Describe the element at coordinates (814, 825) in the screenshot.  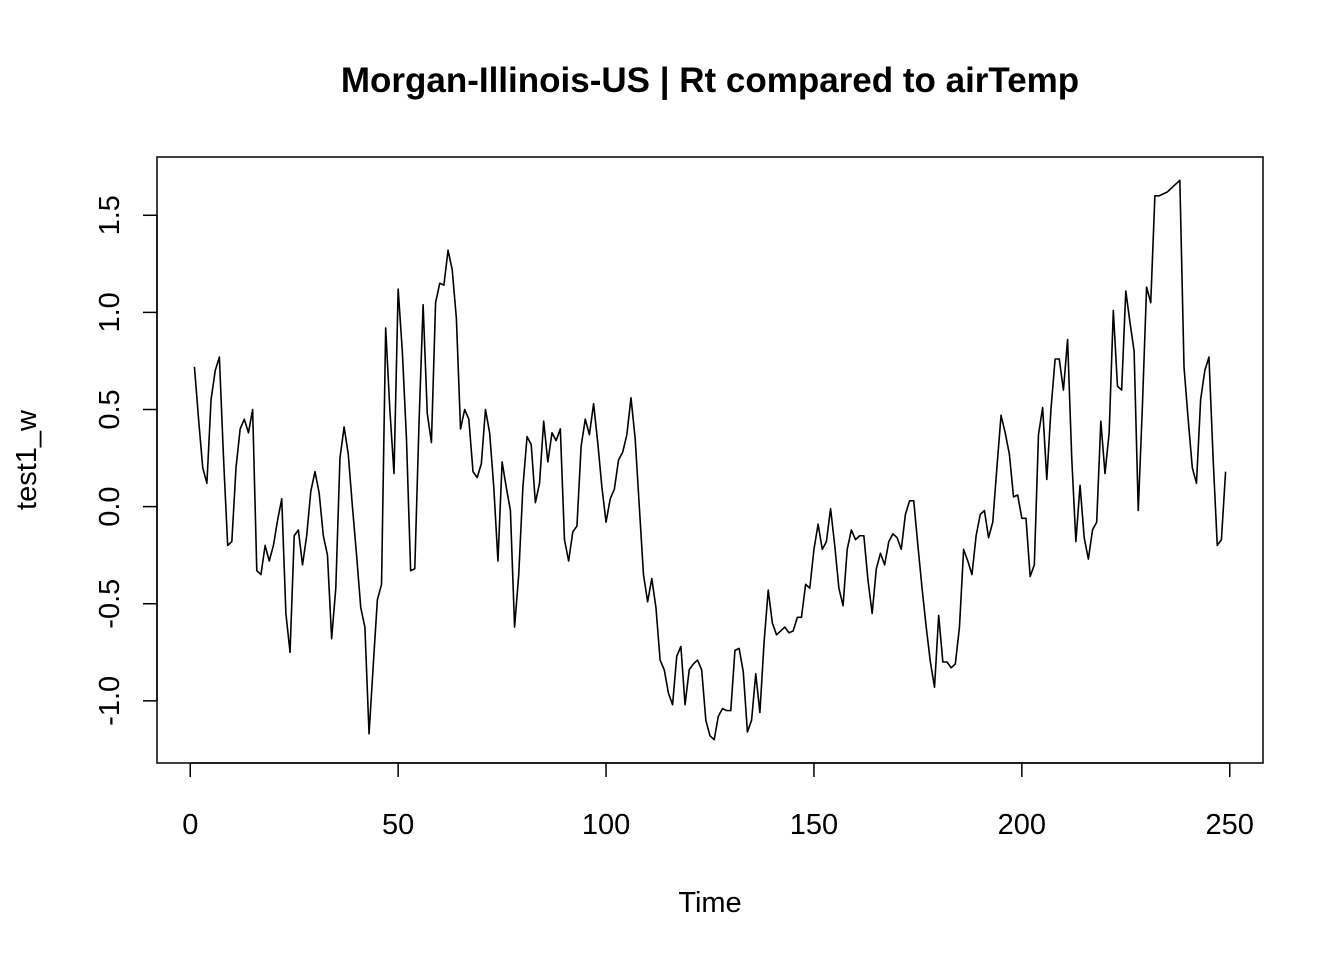
I see `x-tick-label: 150` at that location.